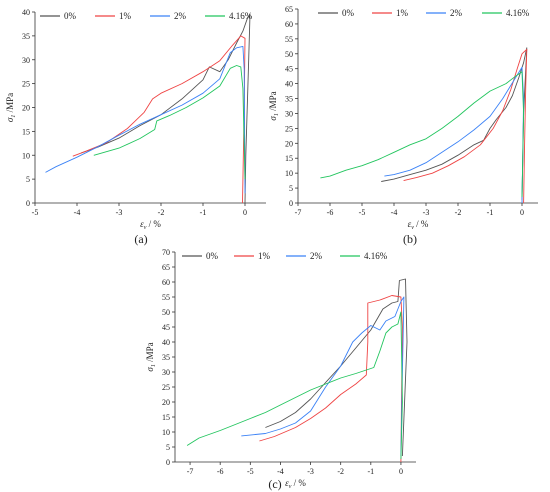  I want to click on y-tick-label: 70, so click(166, 252).